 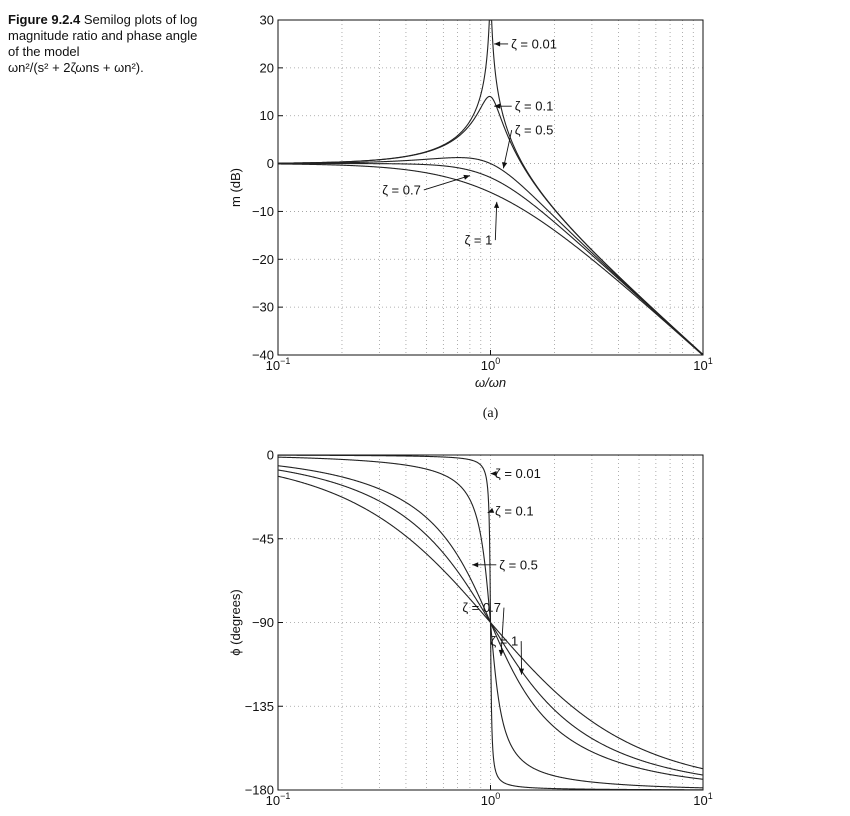 I want to click on phase-y-tick-label: −180, so click(x=259, y=790).